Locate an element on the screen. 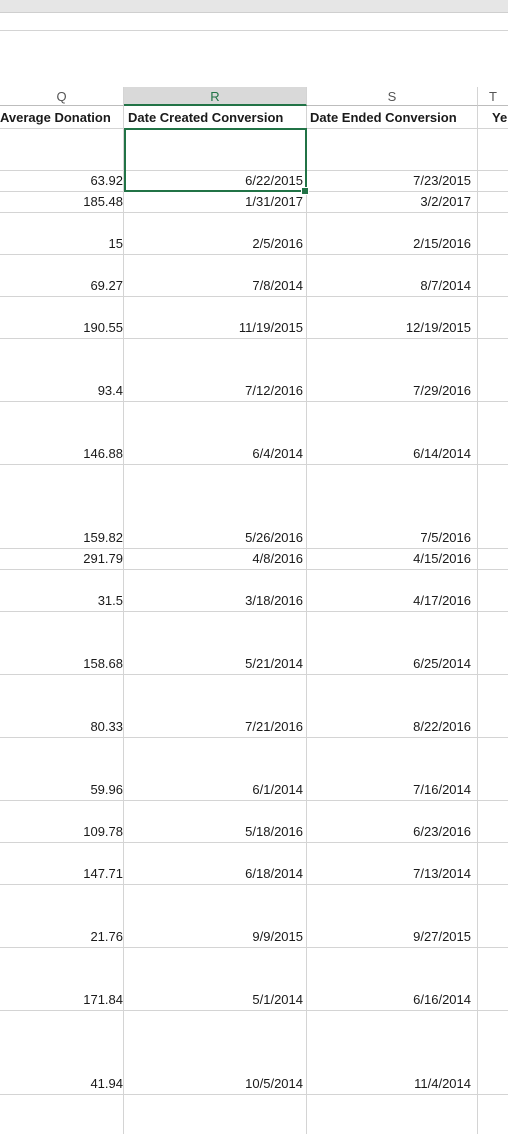 The height and width of the screenshot is (1134, 508). table-row: 80.33 7/21/2016 8/22/2016 is located at coordinates (254, 706).